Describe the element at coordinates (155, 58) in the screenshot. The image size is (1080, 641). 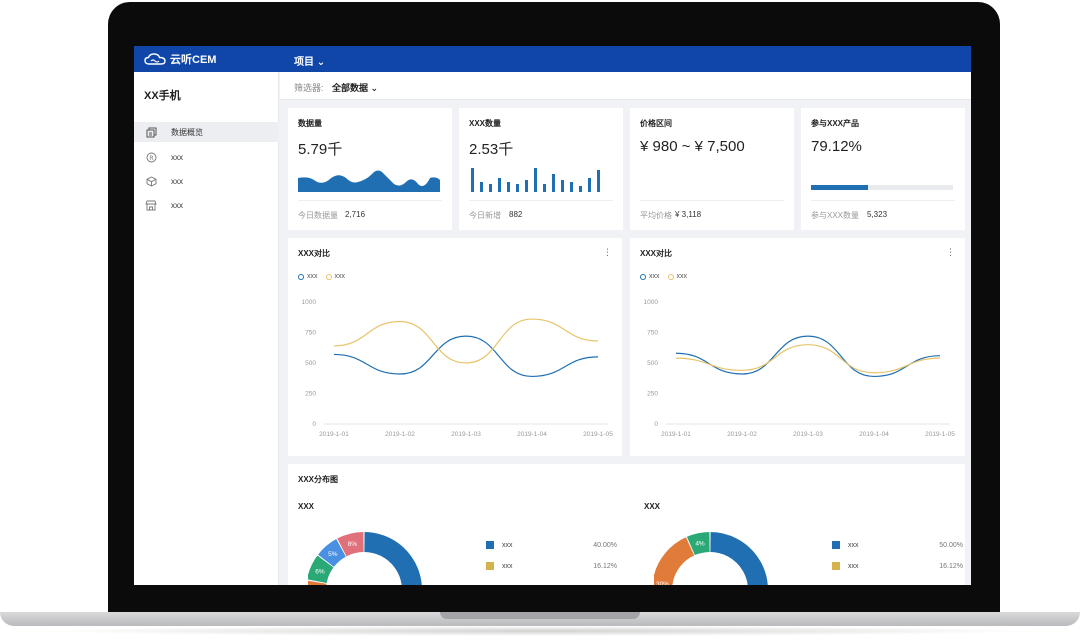
I see `cloud-logo-icon` at that location.